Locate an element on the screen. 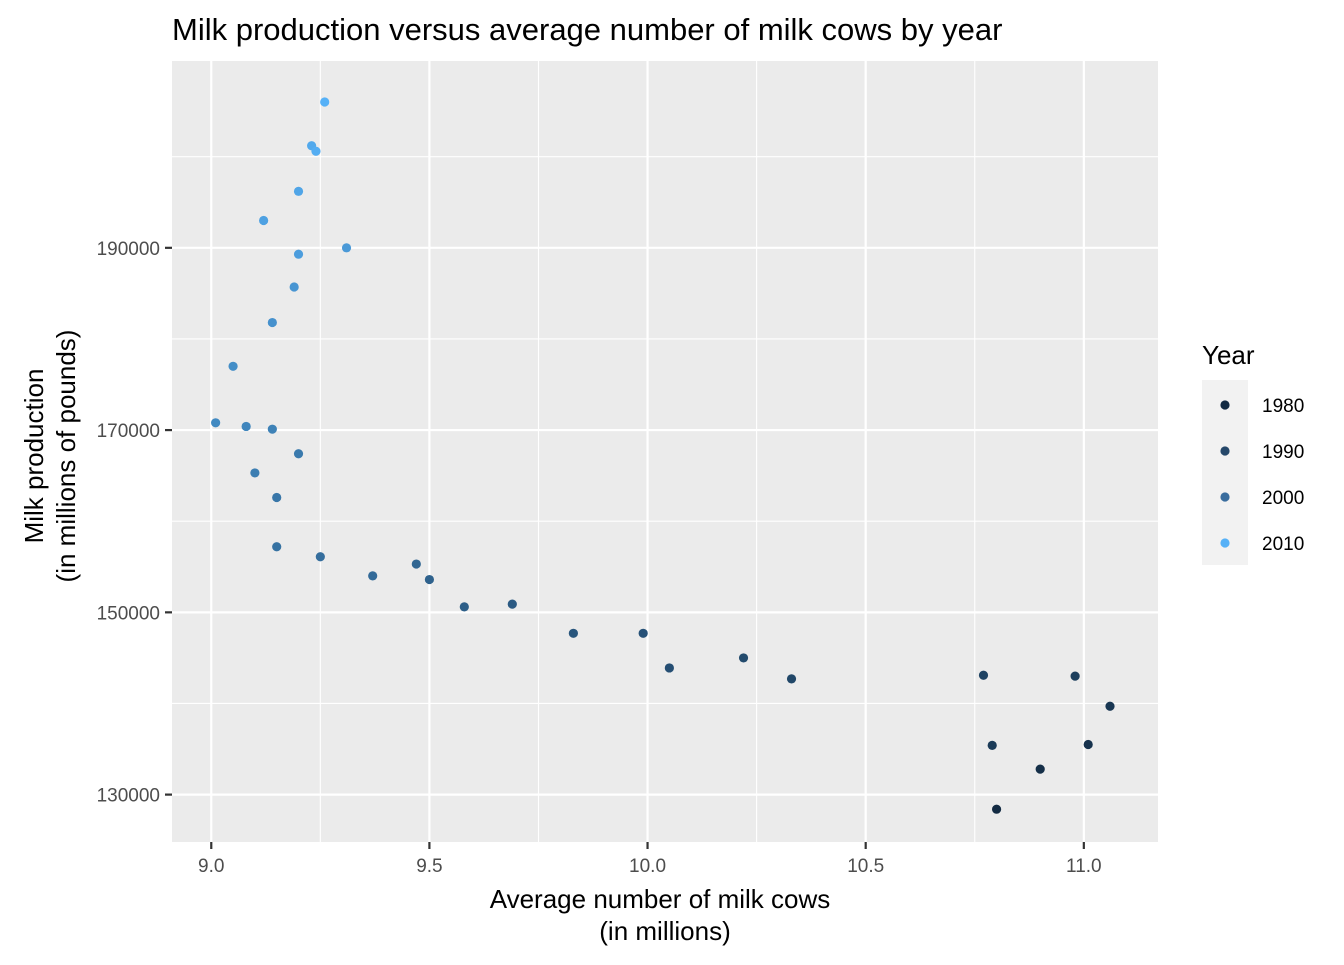  legend-key-2000 is located at coordinates (1225, 497).